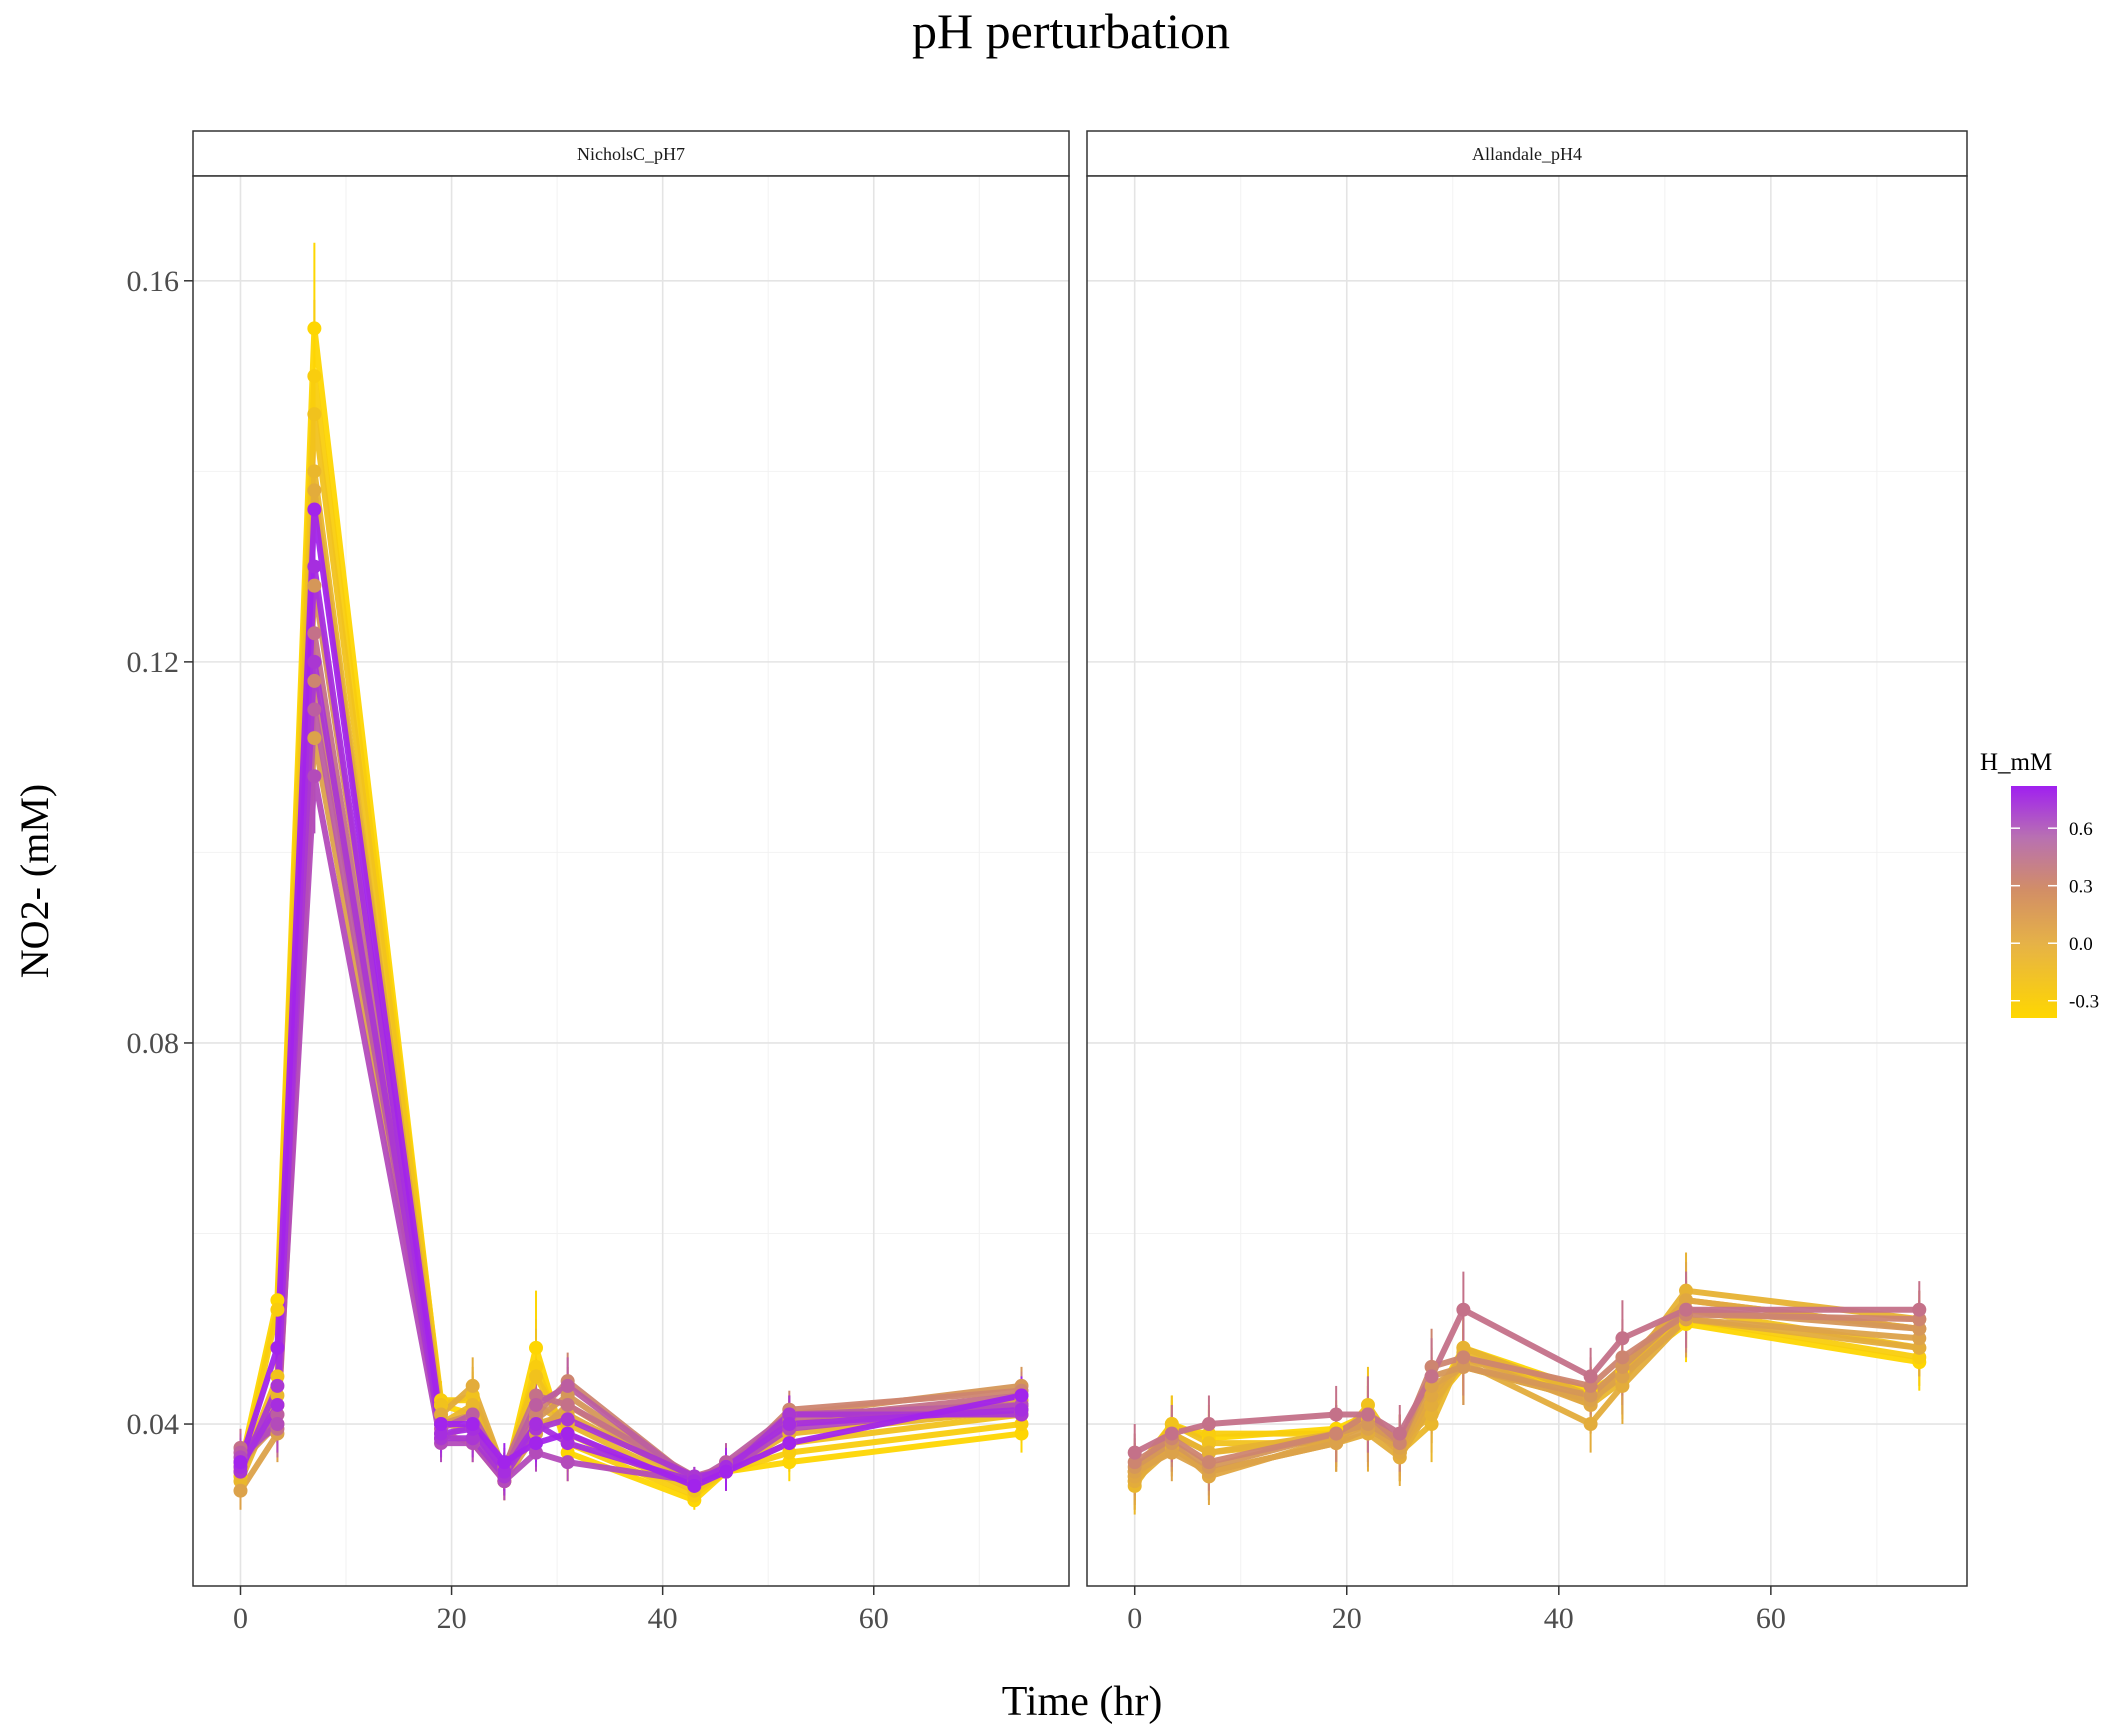 The width and height of the screenshot is (2112, 1728). Describe the element at coordinates (1082, 1702) in the screenshot. I see `x-axis-label: Time (hr)` at that location.